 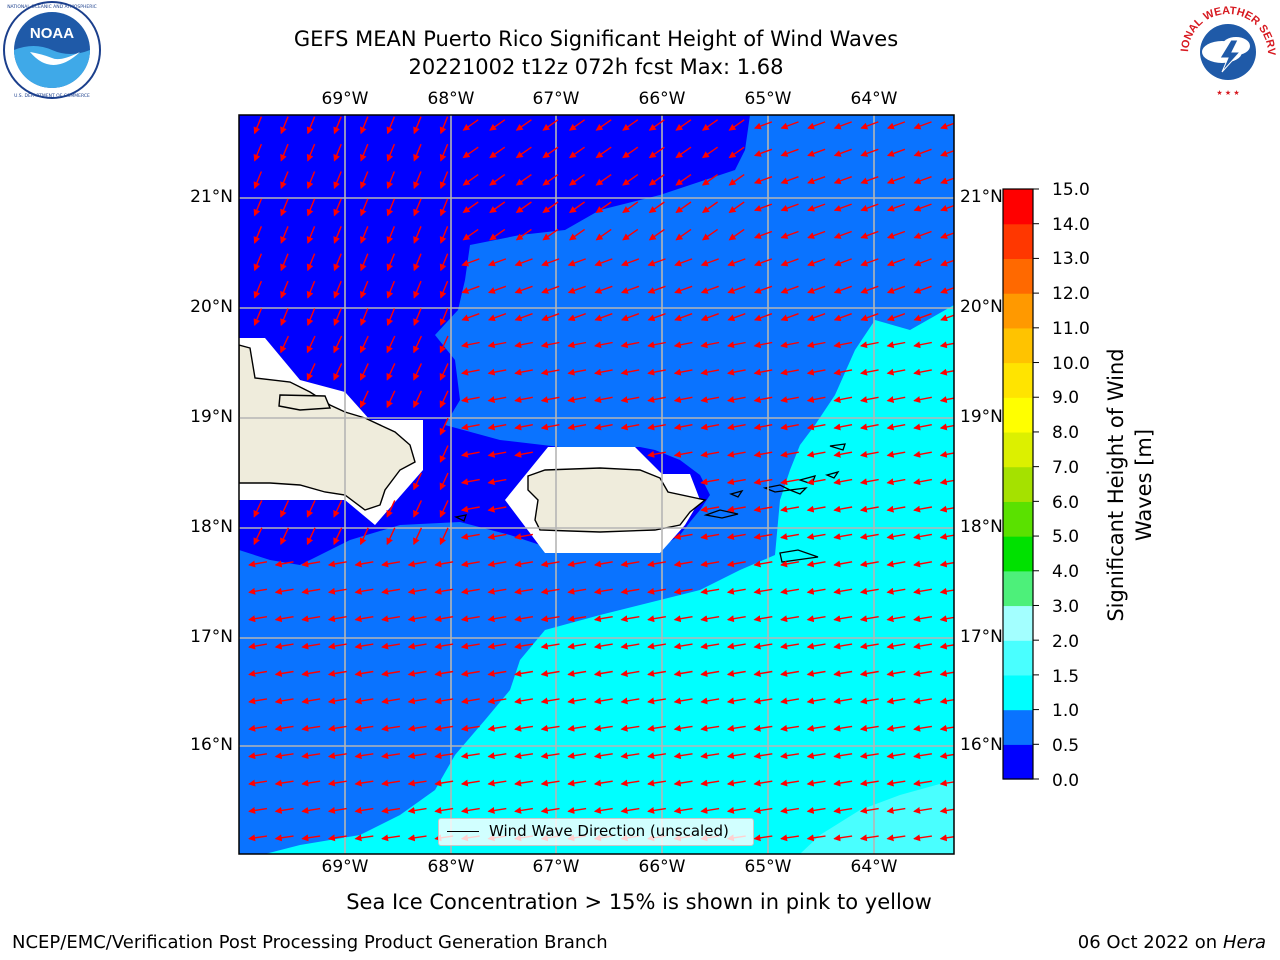 I want to click on svg-text: U.S. DEPARTMENT OF COMMERCE, so click(x=52, y=96).